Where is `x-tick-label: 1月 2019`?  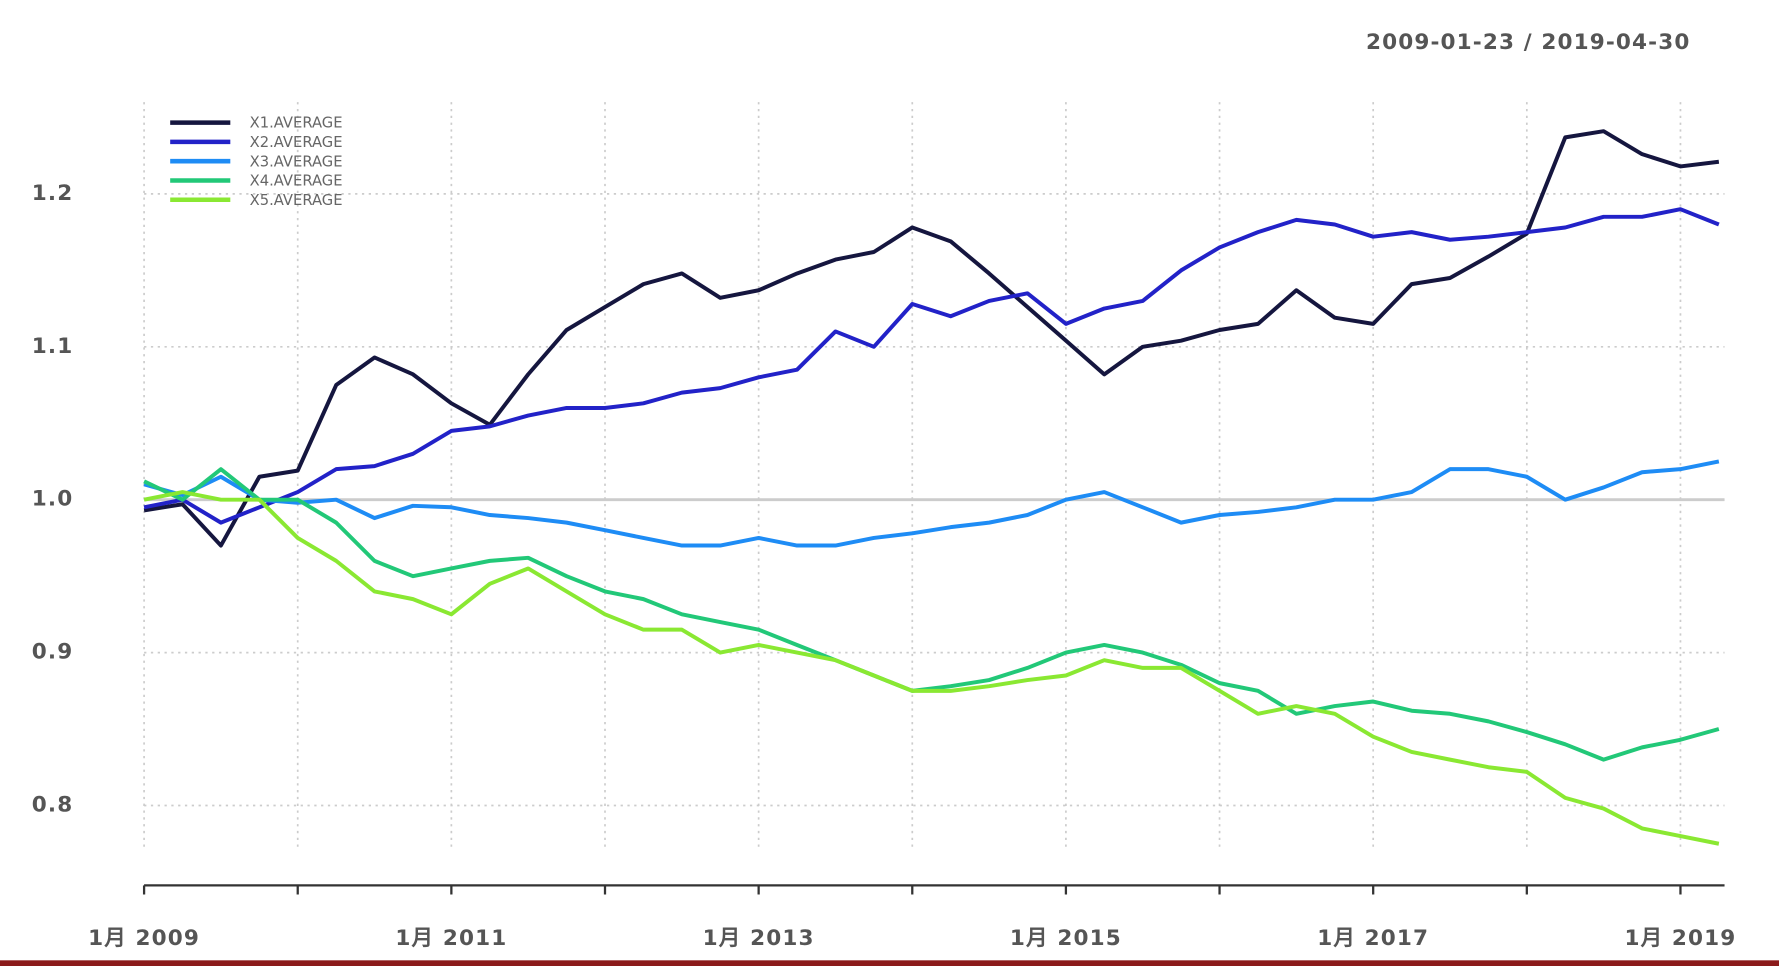 x-tick-label: 1月 2019 is located at coordinates (1680, 938).